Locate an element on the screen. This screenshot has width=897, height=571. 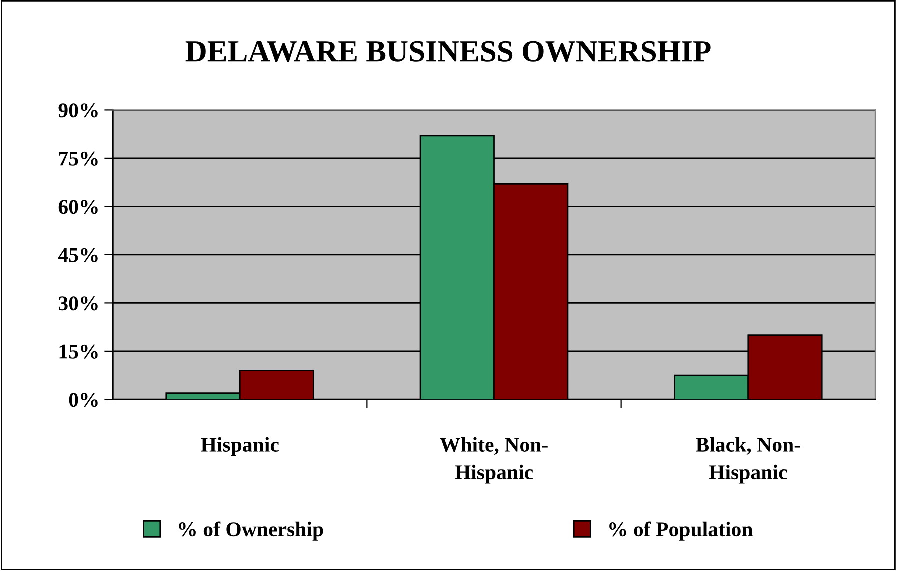
legend-label: % of Population is located at coordinates (681, 531).